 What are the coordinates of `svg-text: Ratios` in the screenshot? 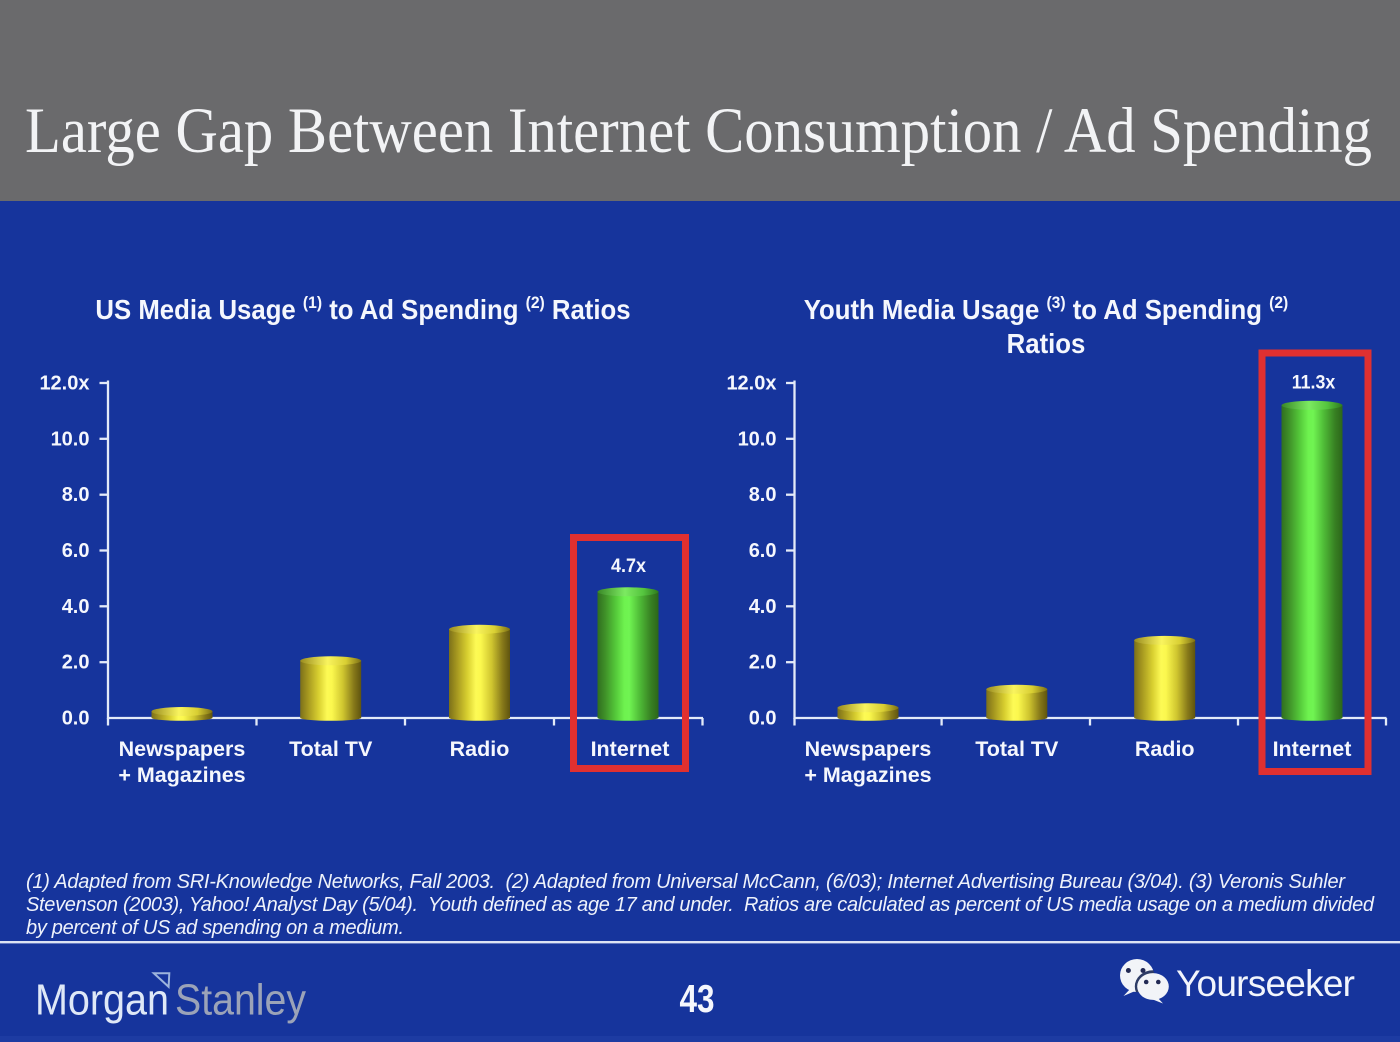 It's located at (1046, 343).